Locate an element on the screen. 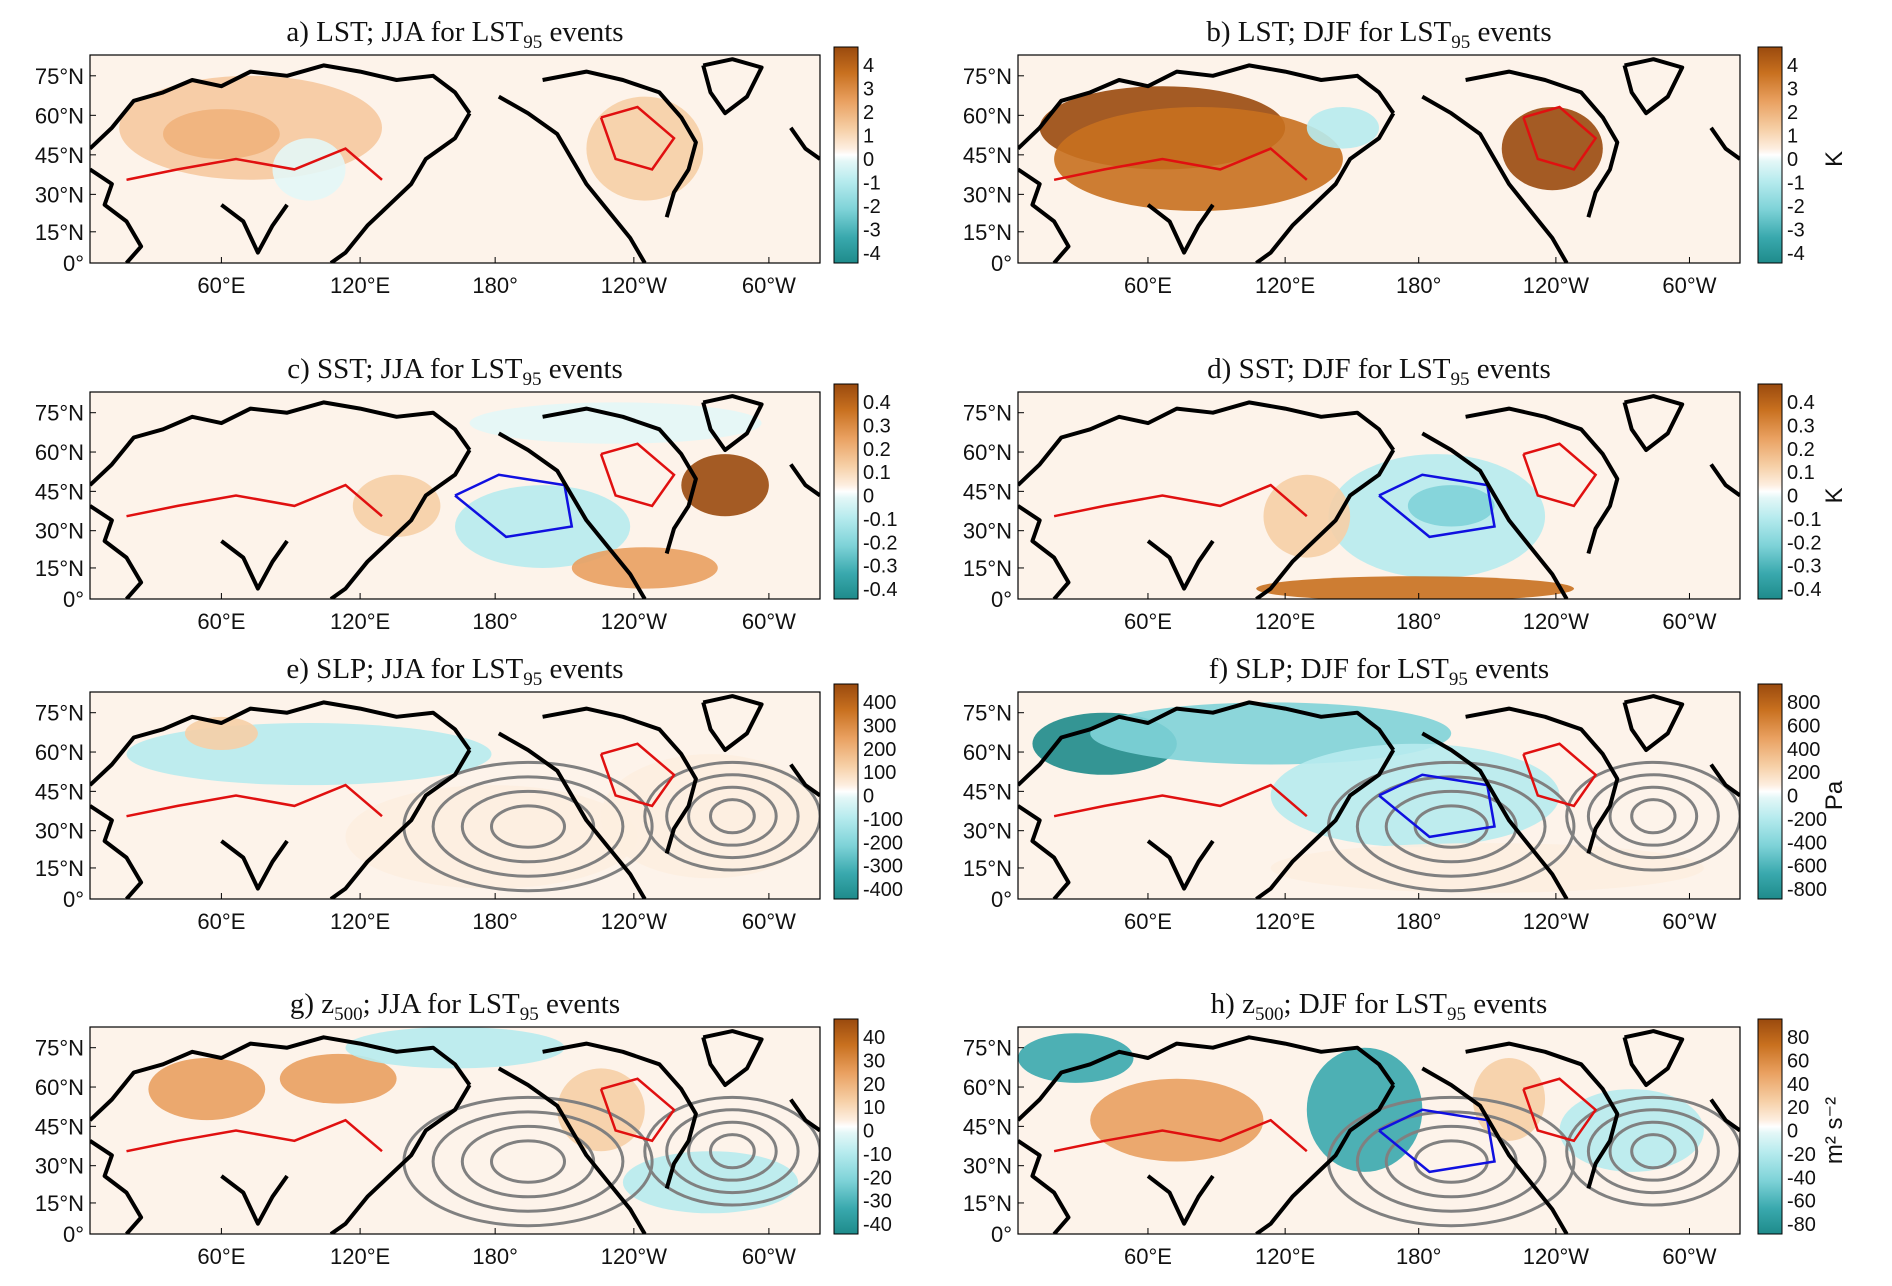 The image size is (1892, 1286). colorbar-tick-label: 0.4 is located at coordinates (877, 403).